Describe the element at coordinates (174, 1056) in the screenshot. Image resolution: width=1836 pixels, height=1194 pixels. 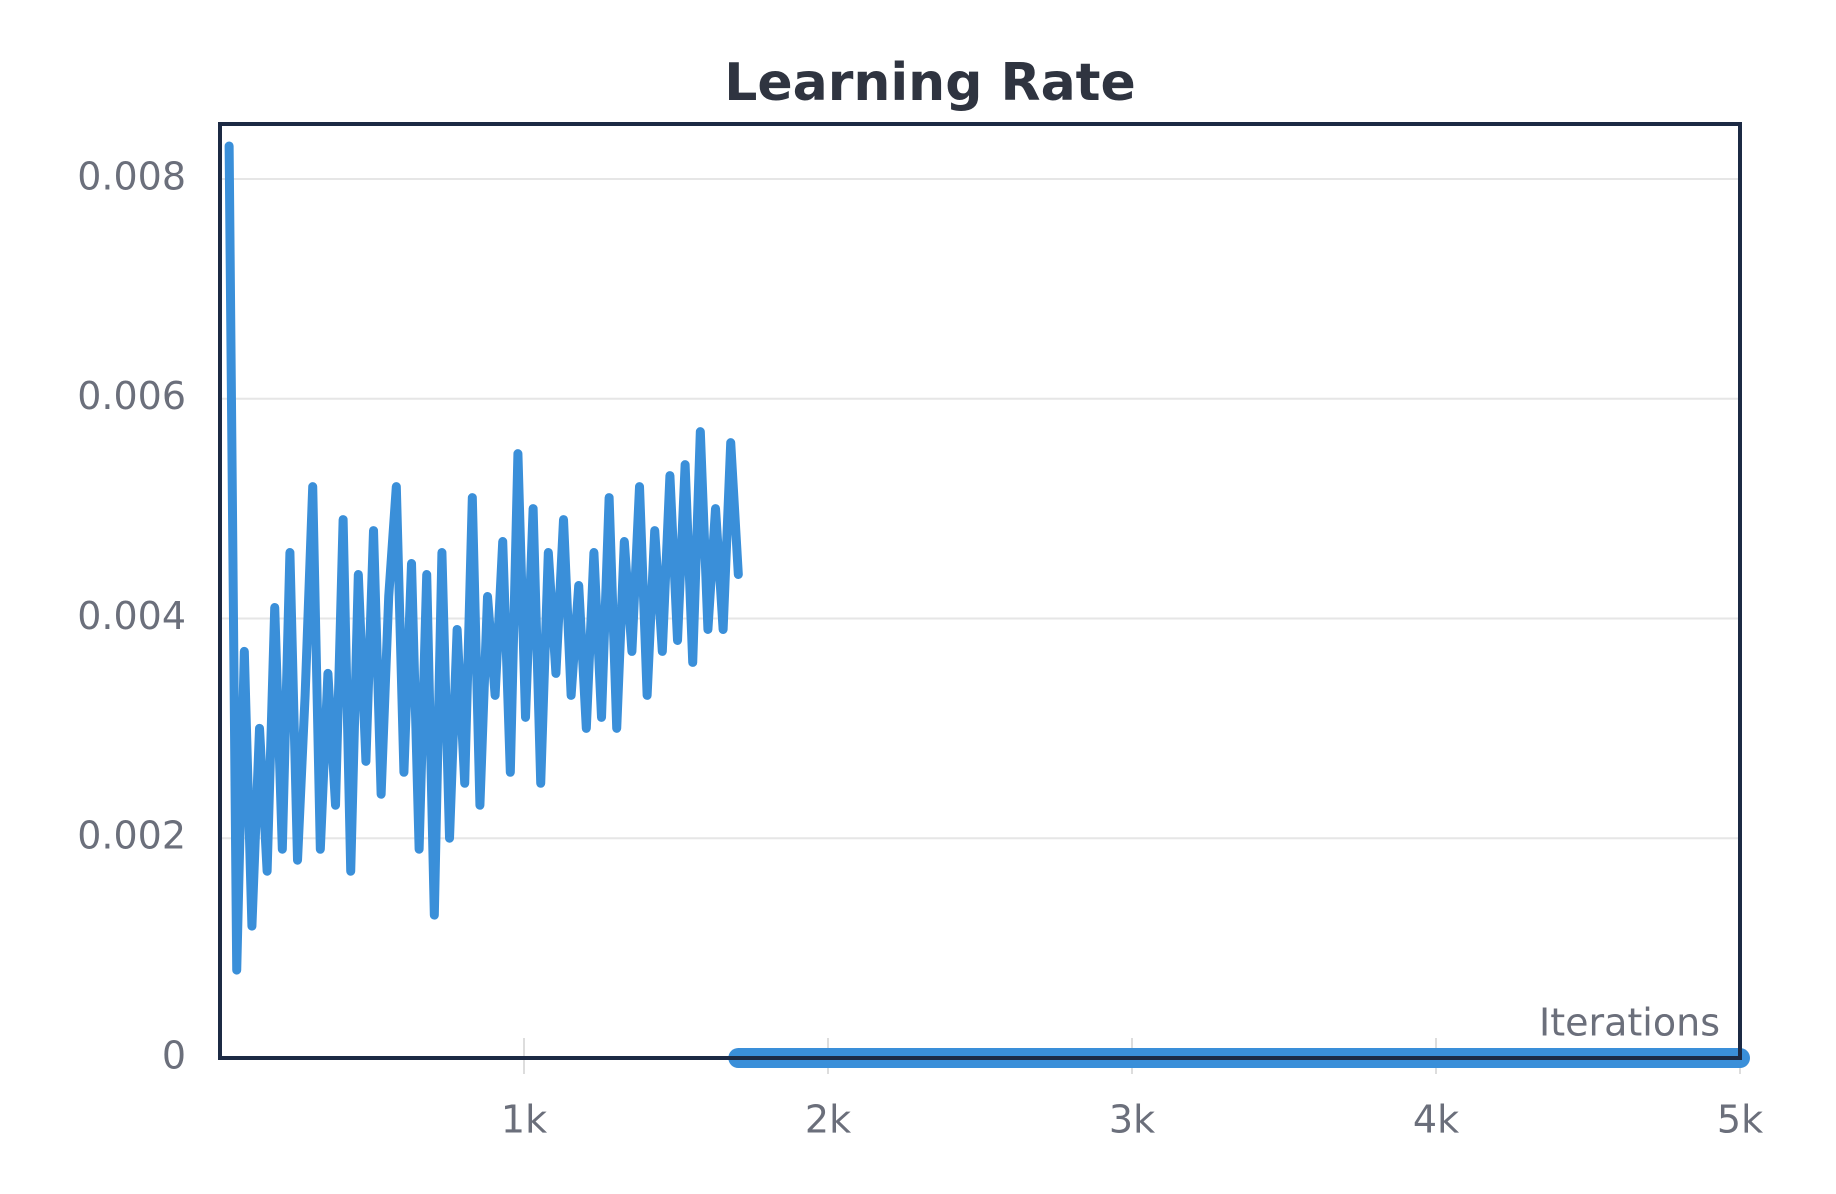
I see `y-tick-label: 0` at that location.